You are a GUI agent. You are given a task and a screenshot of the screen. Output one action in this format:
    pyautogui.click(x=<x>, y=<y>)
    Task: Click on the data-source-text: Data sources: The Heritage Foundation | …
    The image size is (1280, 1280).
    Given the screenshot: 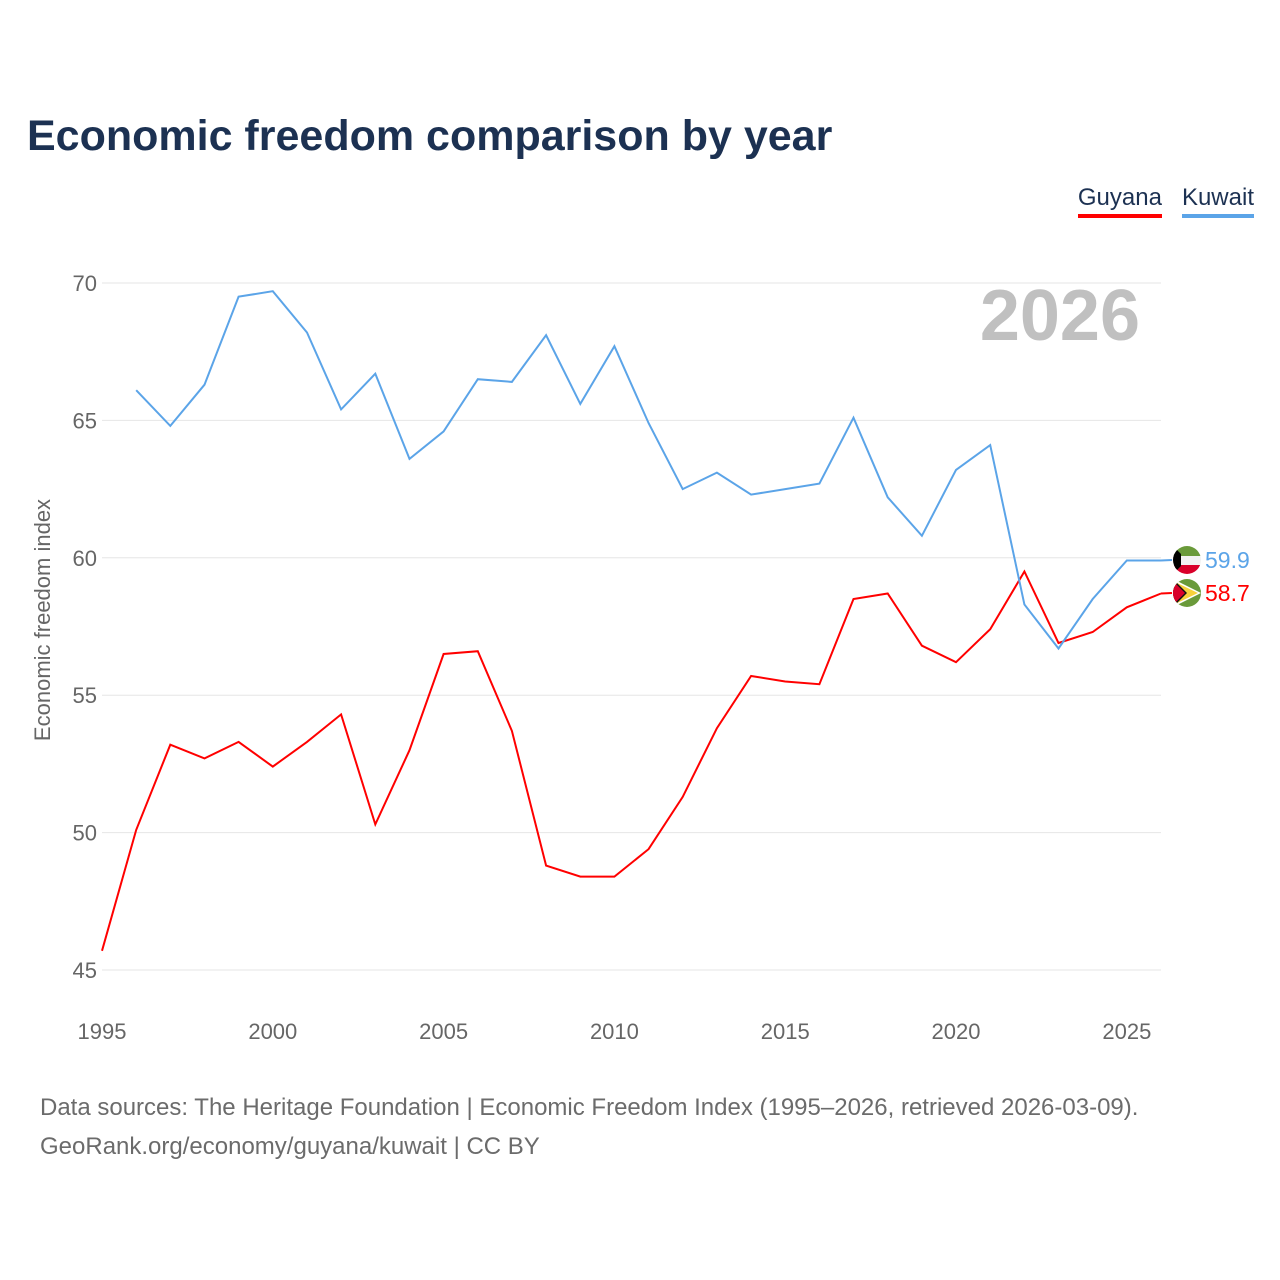 What is the action you would take?
    pyautogui.click(x=589, y=1107)
    